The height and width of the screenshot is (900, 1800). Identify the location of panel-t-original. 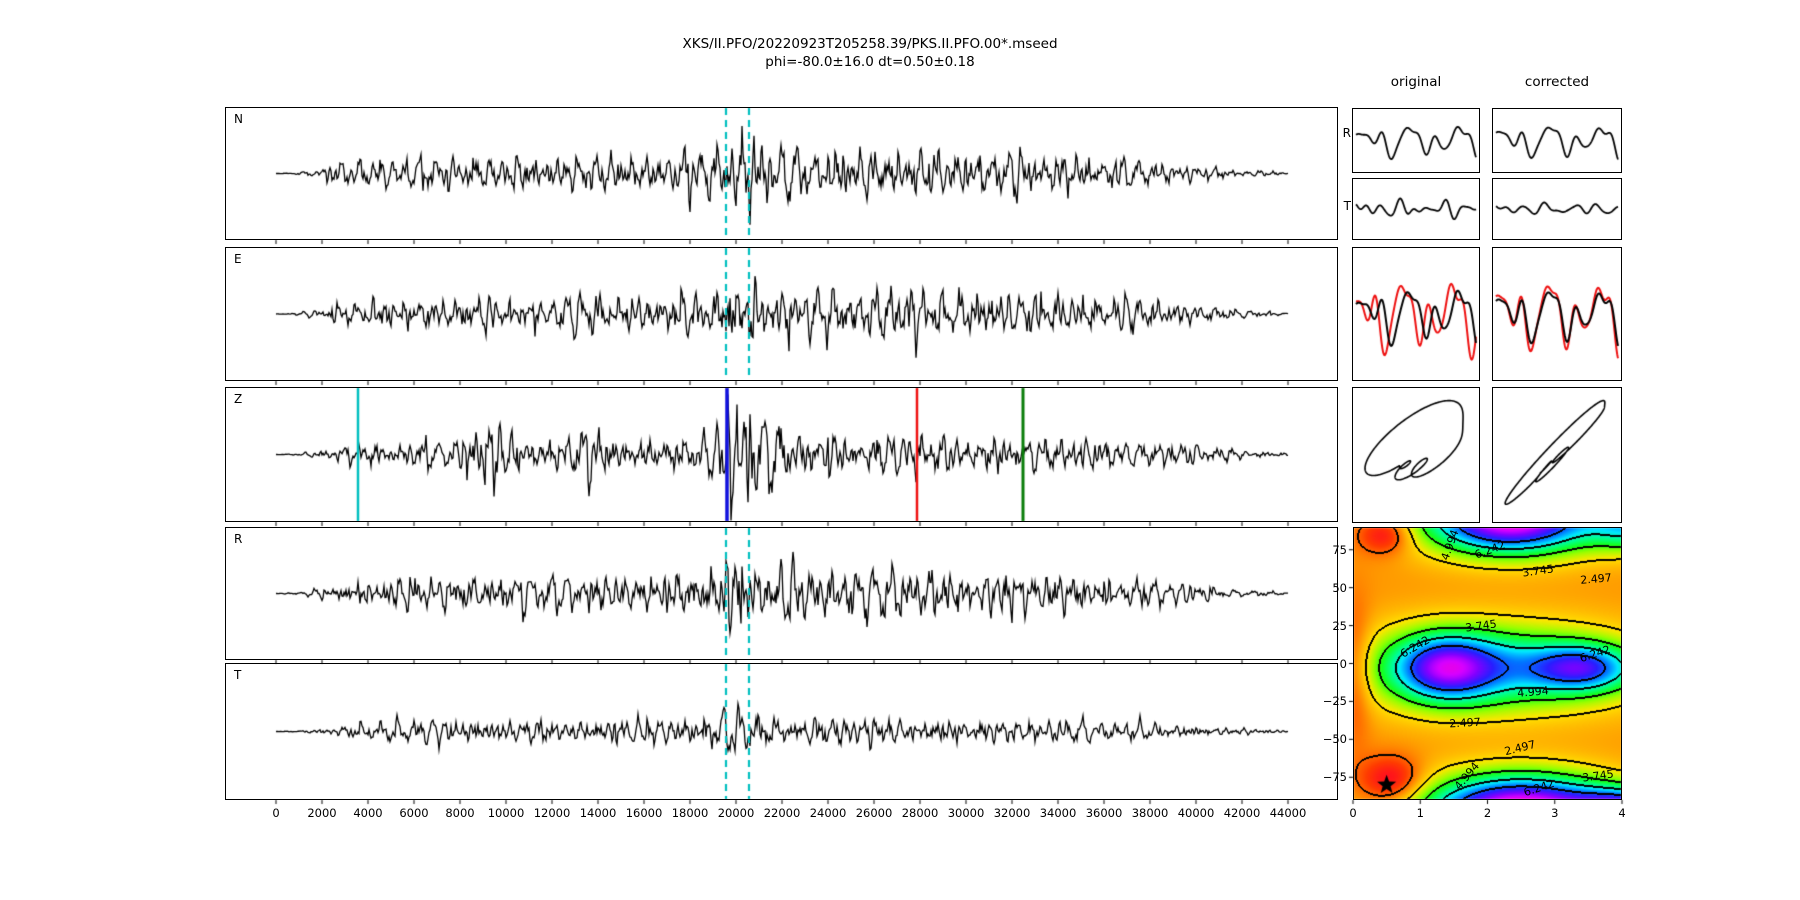
(1416, 209).